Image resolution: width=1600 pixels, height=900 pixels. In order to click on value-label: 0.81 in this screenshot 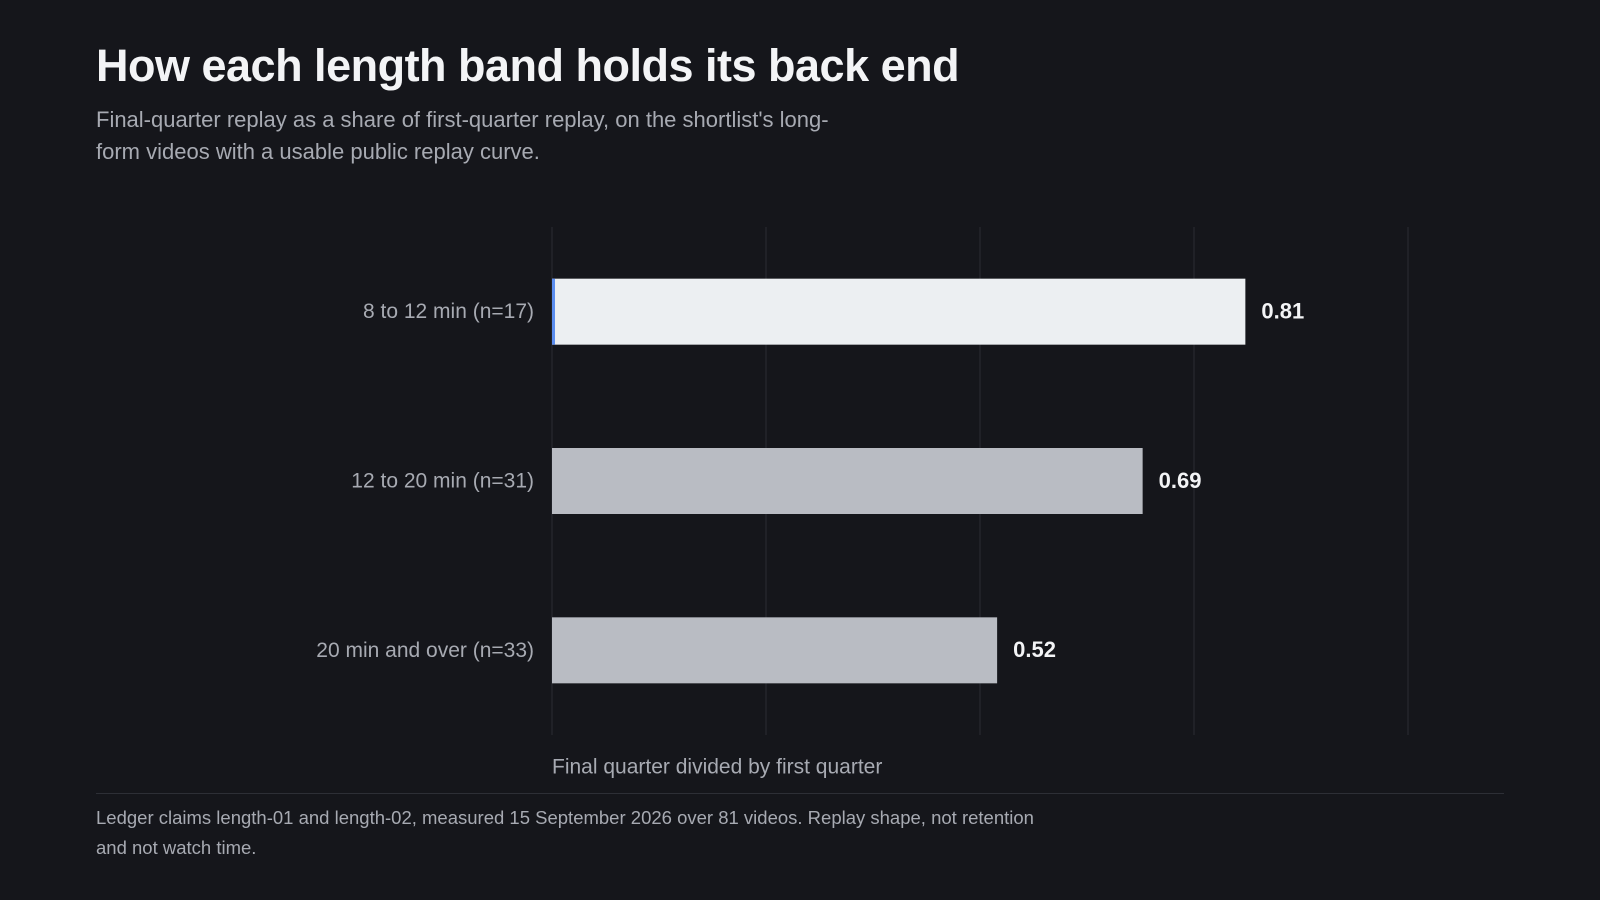, I will do `click(1282, 310)`.